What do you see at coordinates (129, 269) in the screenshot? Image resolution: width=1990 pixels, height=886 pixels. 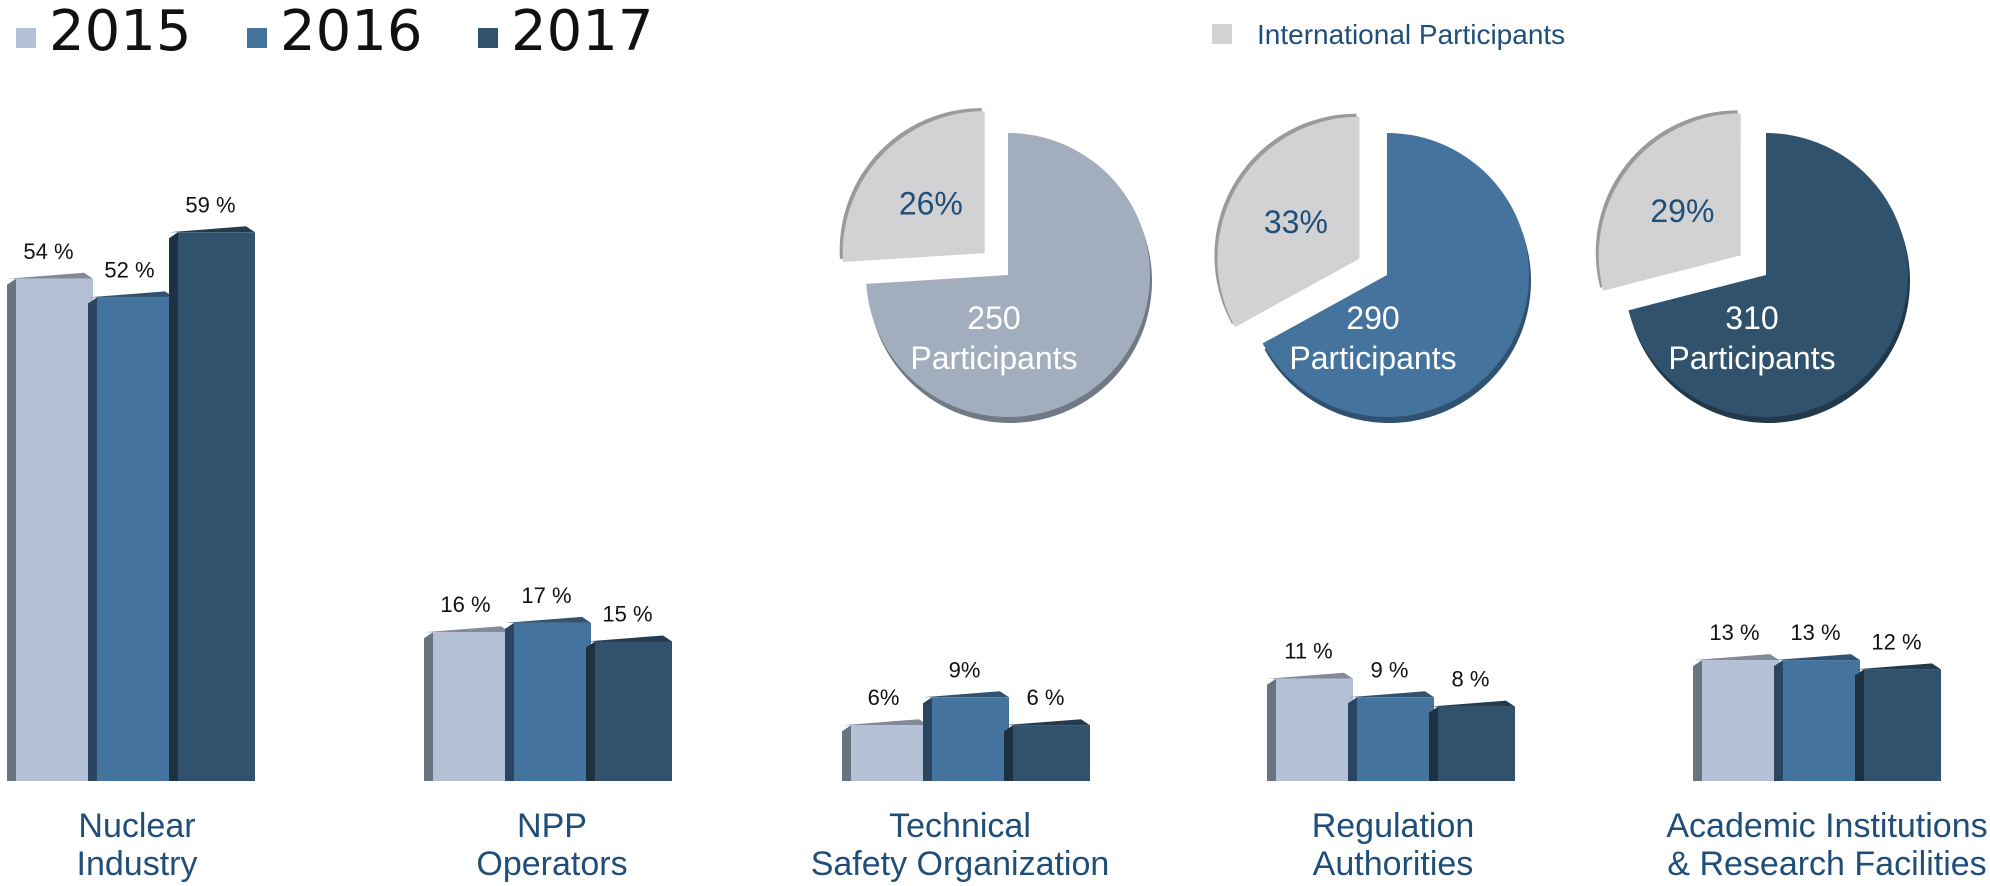 I see `bar-value-label: 52 %` at bounding box center [129, 269].